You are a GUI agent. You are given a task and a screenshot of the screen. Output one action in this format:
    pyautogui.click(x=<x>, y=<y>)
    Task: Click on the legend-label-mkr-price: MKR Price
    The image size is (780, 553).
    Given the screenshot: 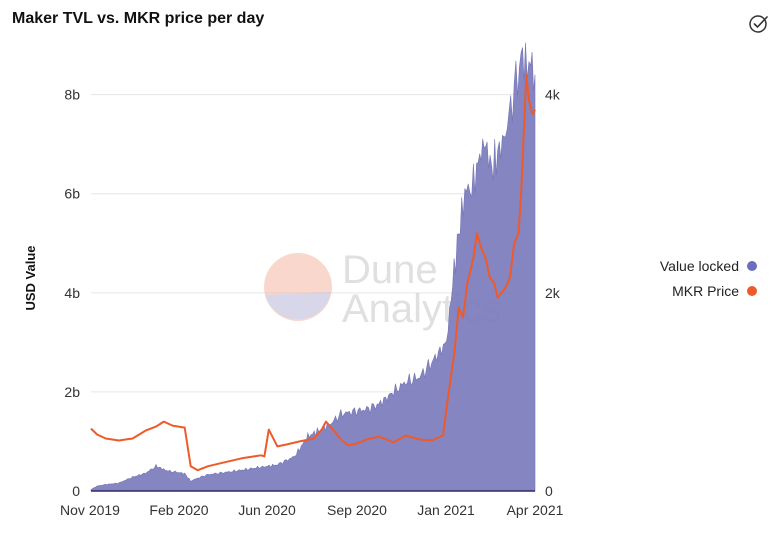 What is the action you would take?
    pyautogui.click(x=705, y=291)
    